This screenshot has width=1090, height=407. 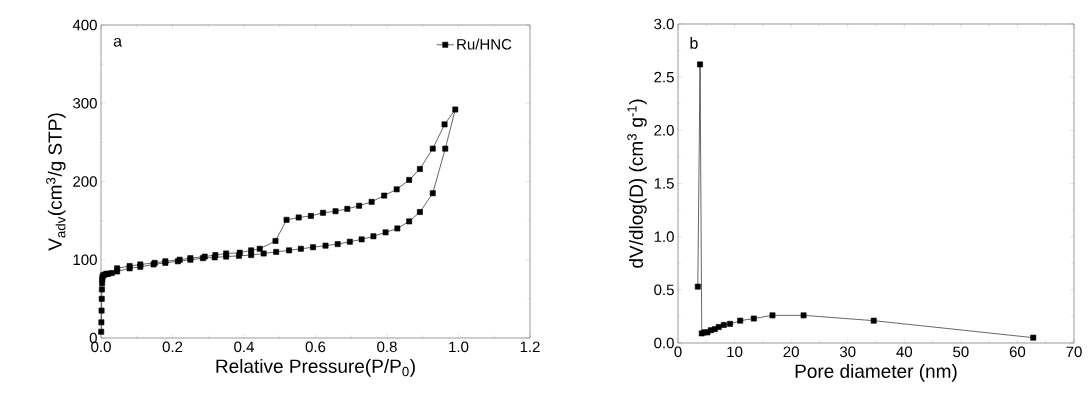 What do you see at coordinates (244, 347) in the screenshot?
I see `x-tick-label: 0.4` at bounding box center [244, 347].